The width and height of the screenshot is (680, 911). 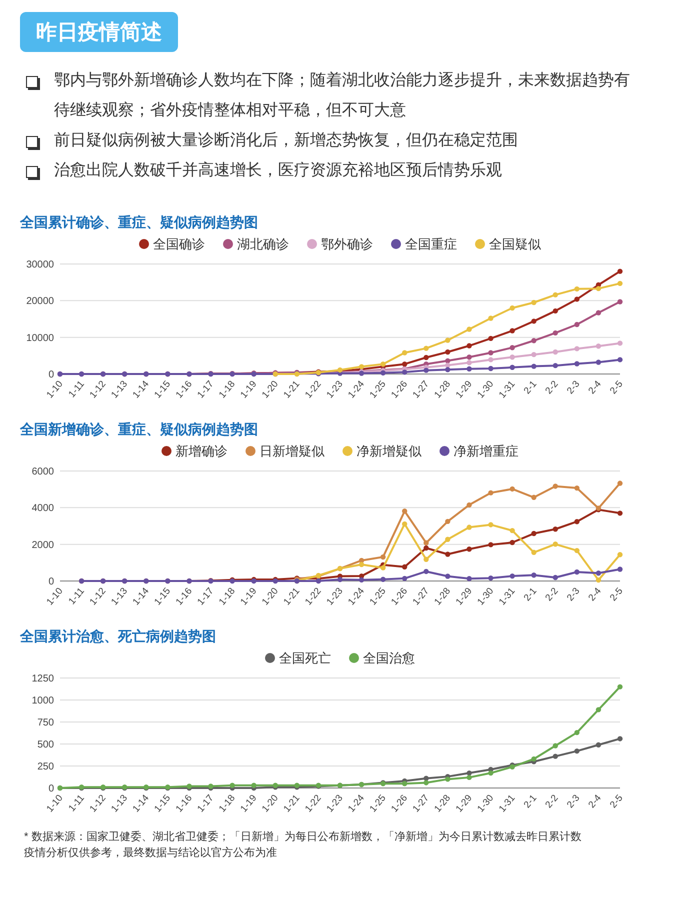 I want to click on chart-title: 全国新增确诊、重症、疑似病例趋势图, so click(x=139, y=430).